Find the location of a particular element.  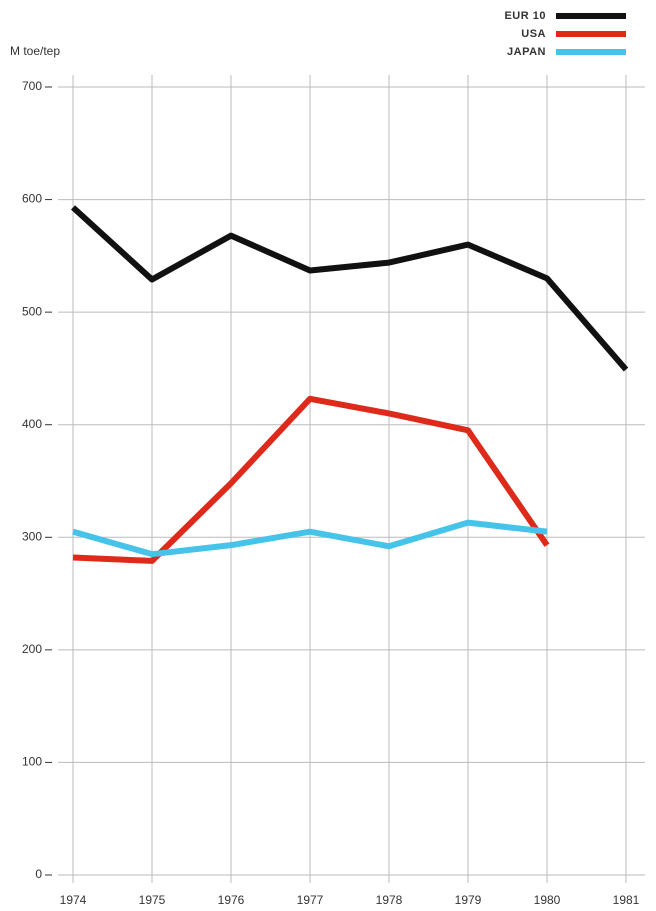

x-tick-label: 1976 is located at coordinates (231, 900).